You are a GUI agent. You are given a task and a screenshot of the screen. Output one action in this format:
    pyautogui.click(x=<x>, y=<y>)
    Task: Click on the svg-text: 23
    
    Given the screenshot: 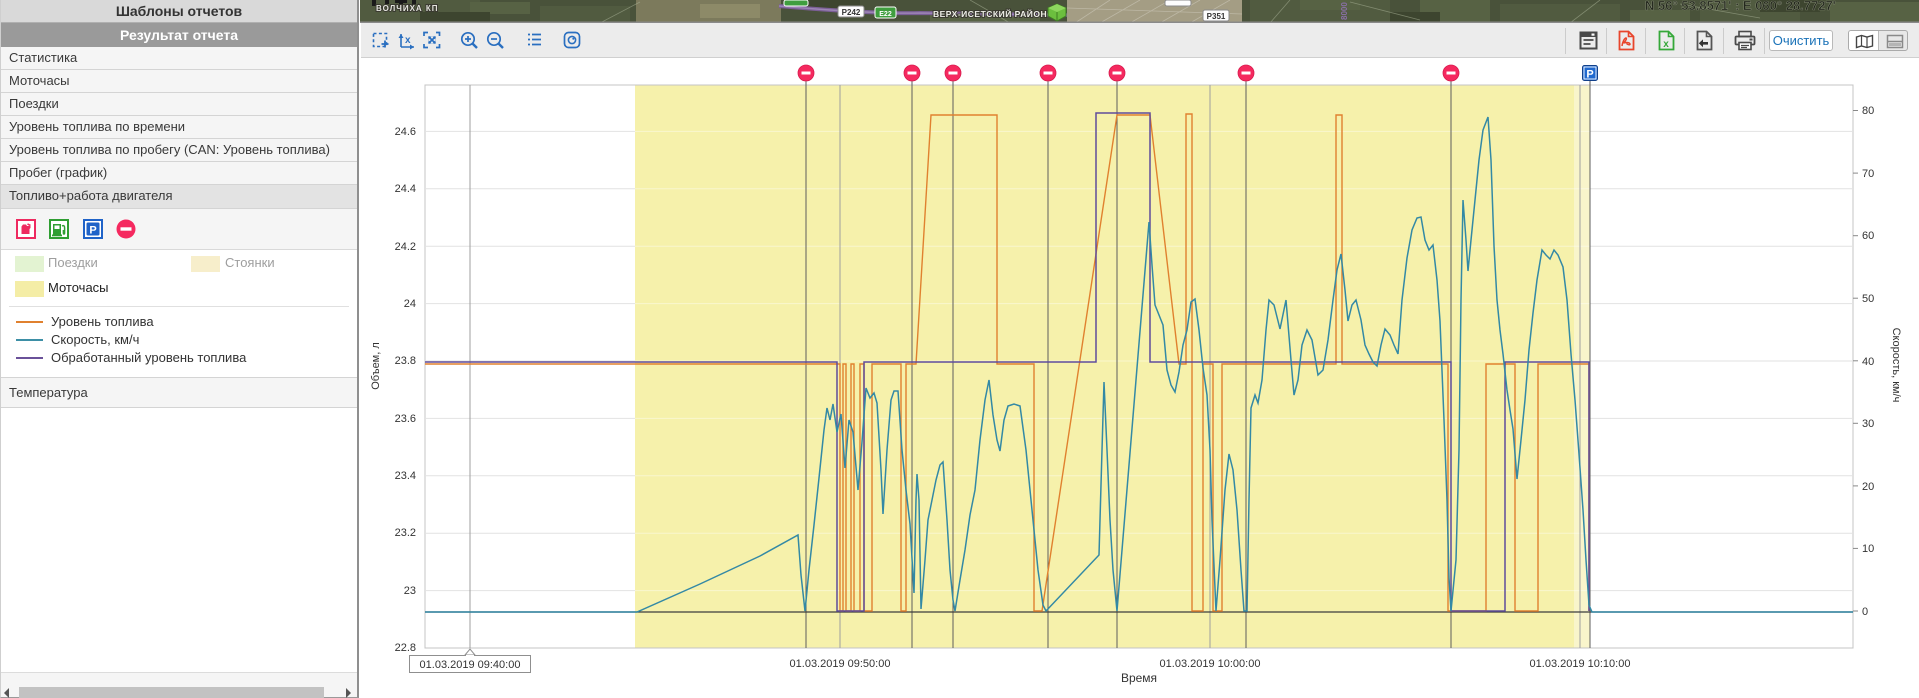 What is the action you would take?
    pyautogui.click(x=410, y=591)
    